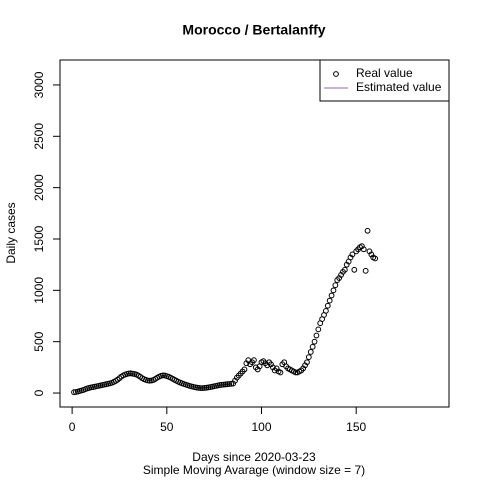  What do you see at coordinates (399, 87) in the screenshot?
I see `legend-label: Estimated value` at bounding box center [399, 87].